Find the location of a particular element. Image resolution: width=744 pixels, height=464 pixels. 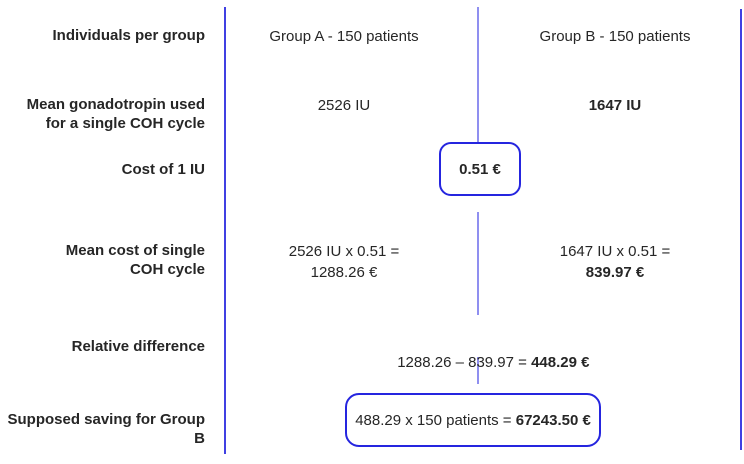

group-a-mean-cost: 2526 IU x 0.51 = 1288.26 € is located at coordinates (344, 262).